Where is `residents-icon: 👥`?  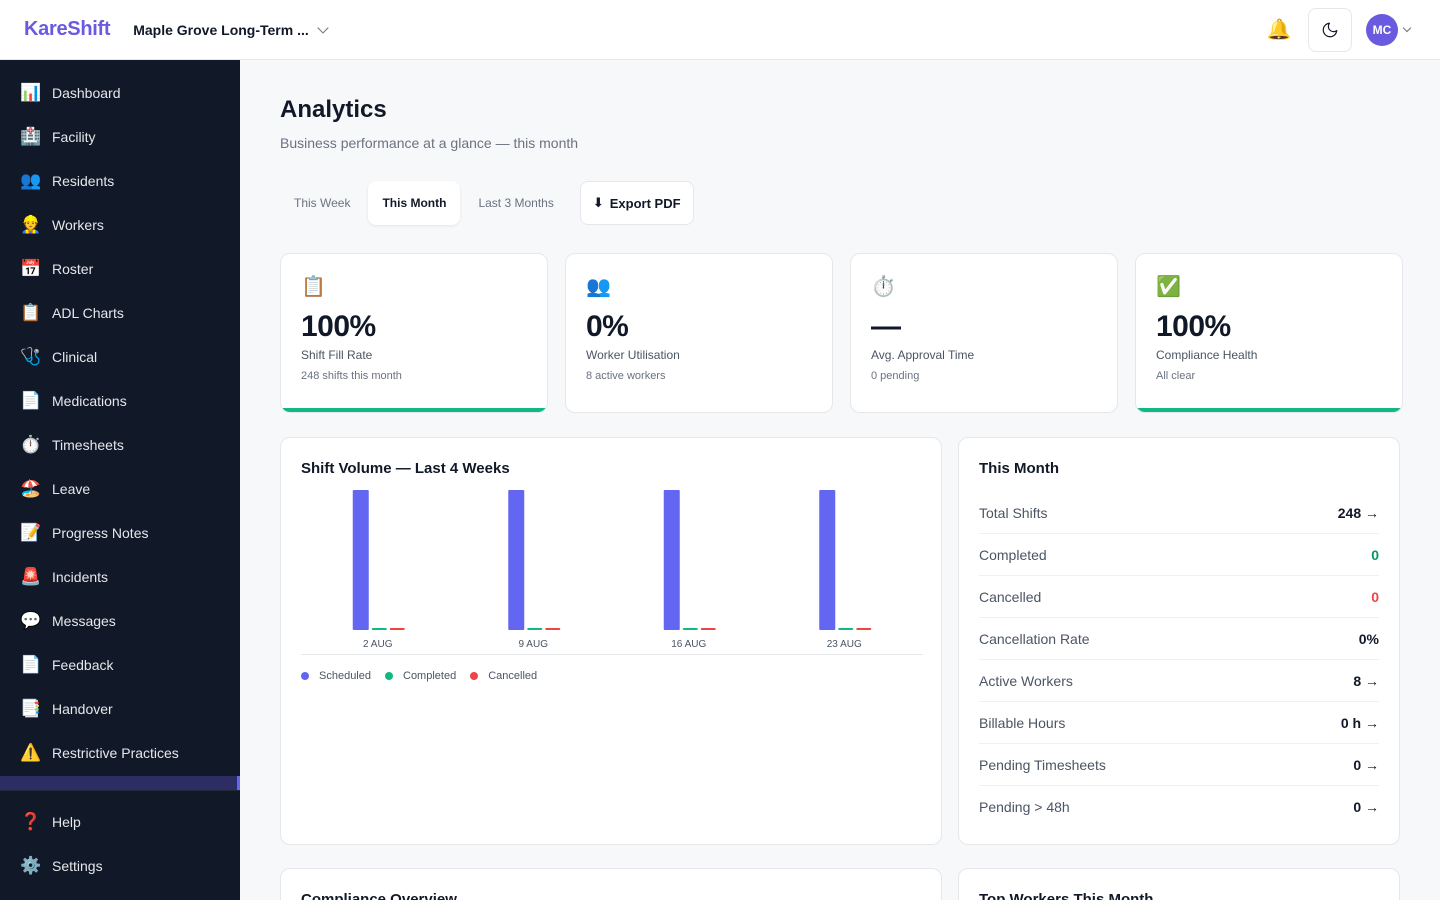 residents-icon: 👥 is located at coordinates (31, 180).